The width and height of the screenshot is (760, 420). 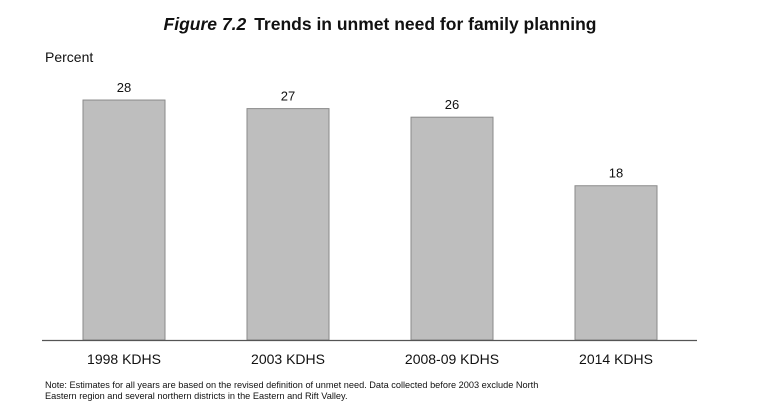 I want to click on data-label: 26, so click(x=452, y=104).